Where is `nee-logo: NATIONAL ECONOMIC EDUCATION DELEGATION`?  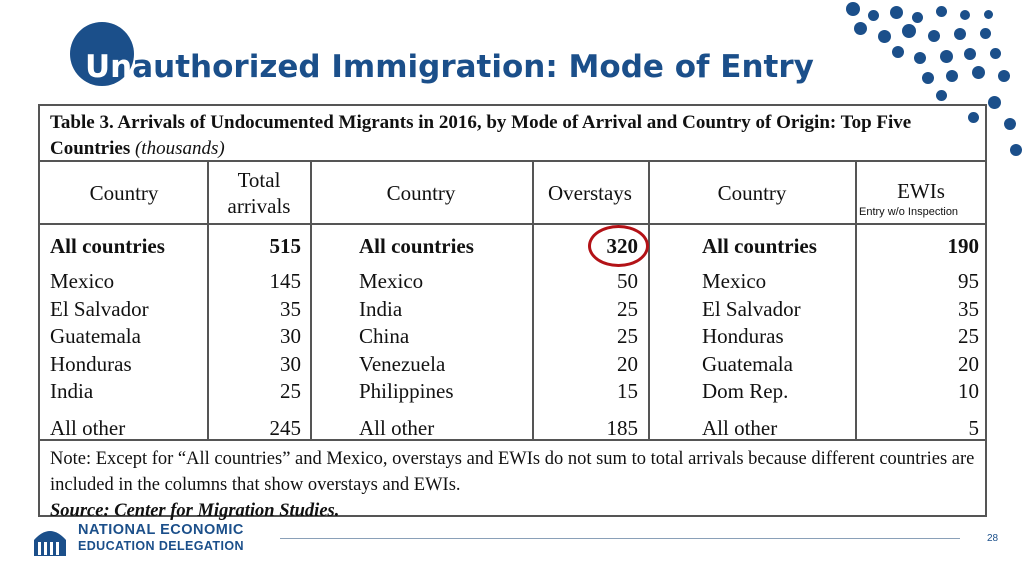
nee-logo: NATIONAL ECONOMIC EDUCATION DELEGATION is located at coordinates (152, 540).